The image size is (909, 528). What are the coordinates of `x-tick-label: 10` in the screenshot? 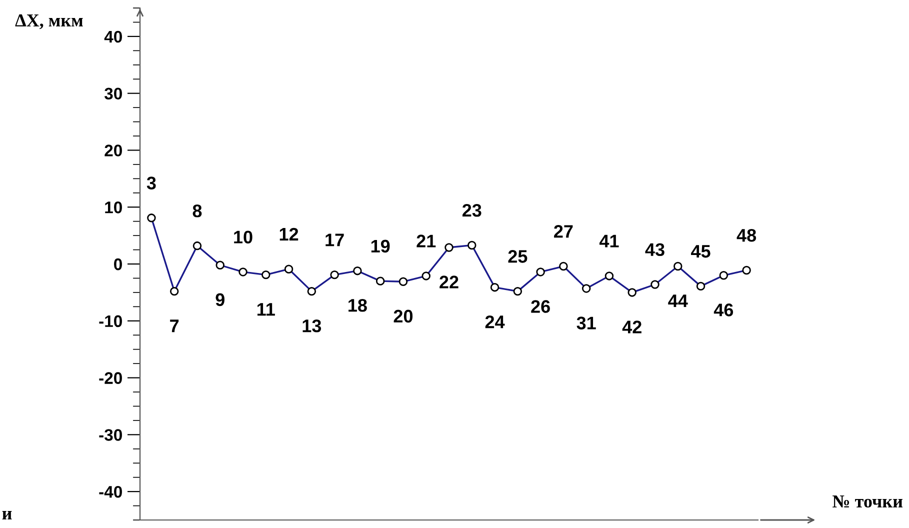 It's located at (243, 237).